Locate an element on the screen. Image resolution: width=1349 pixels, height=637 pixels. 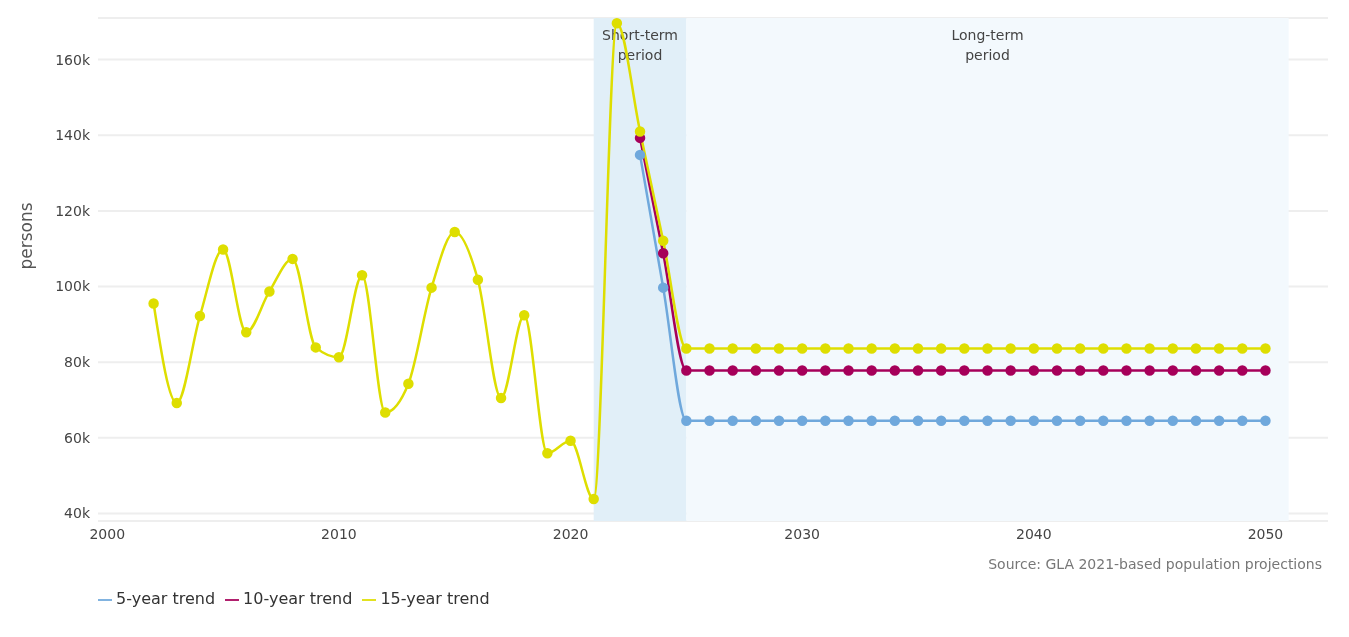
y-tick-label: 40k is located at coordinates (77, 513).